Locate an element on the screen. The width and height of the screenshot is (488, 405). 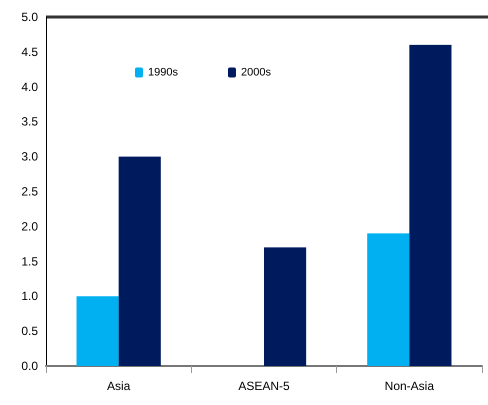
y-tick-label: 0.5 is located at coordinates (29, 331).